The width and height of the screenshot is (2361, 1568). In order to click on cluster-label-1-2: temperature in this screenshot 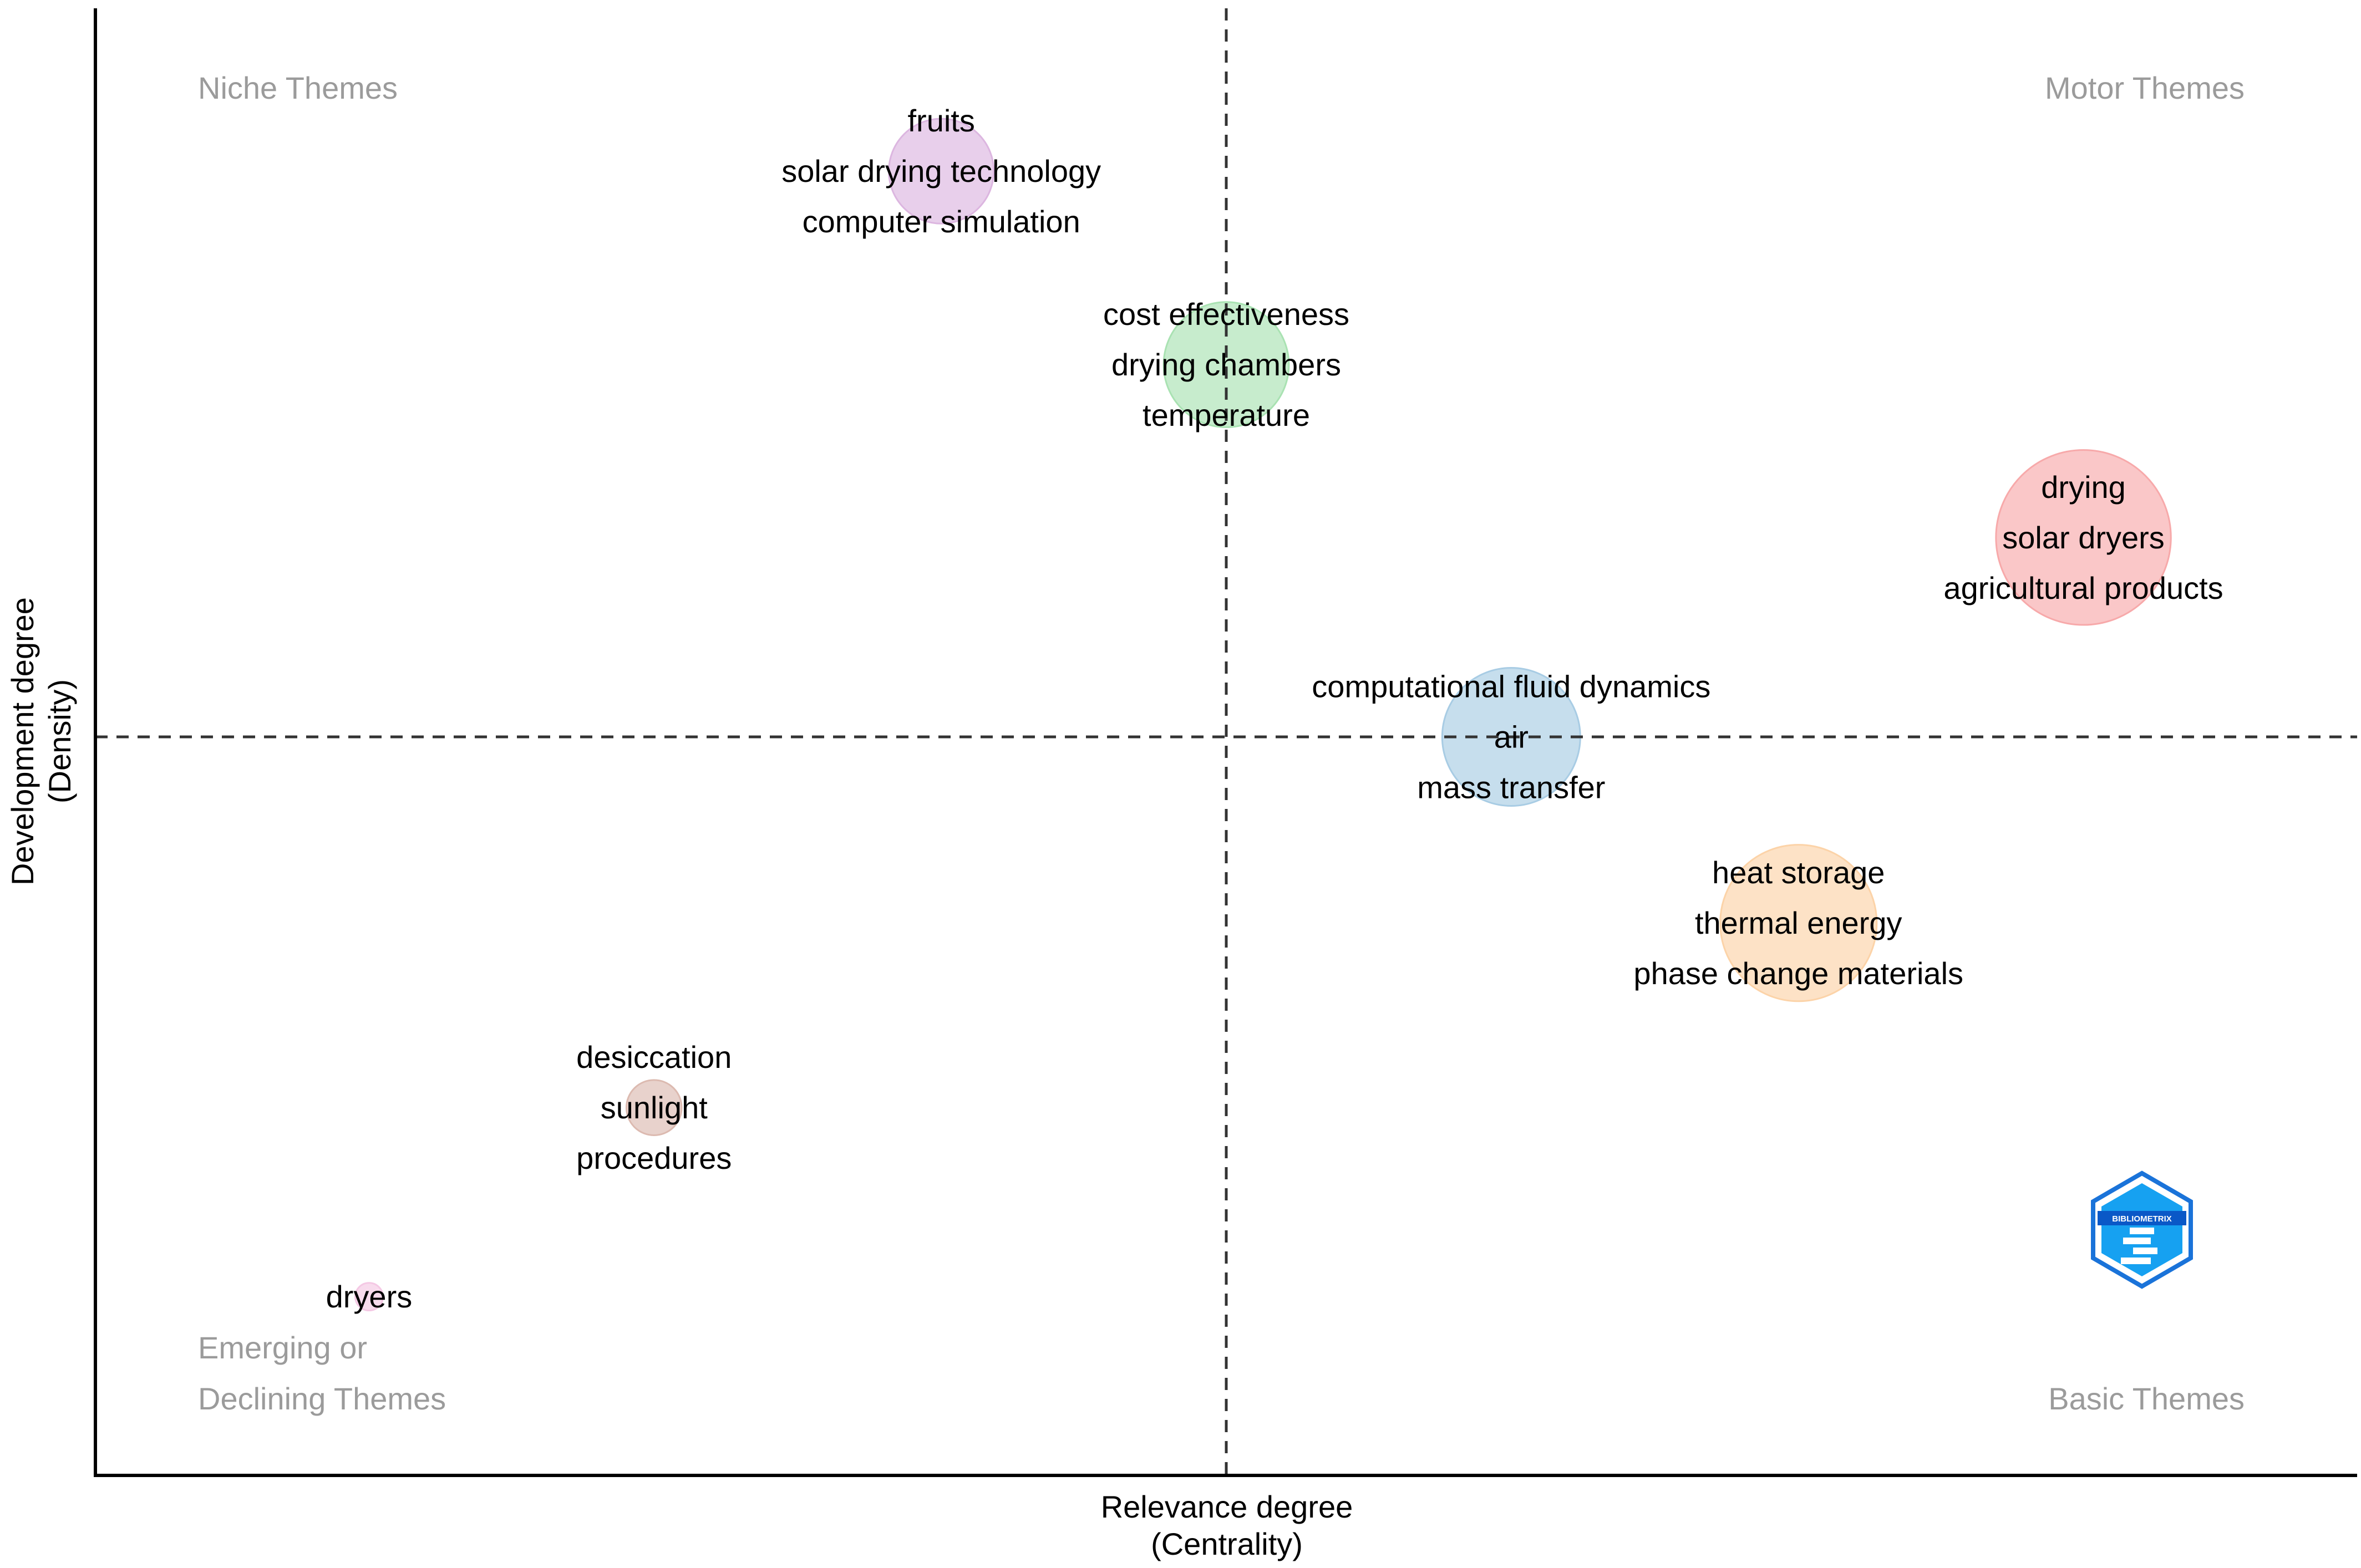, I will do `click(1226, 415)`.